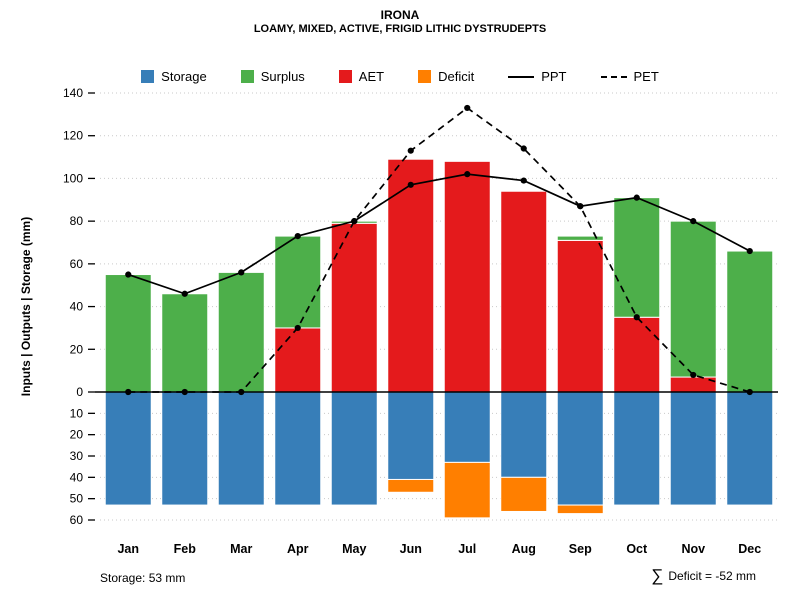 The width and height of the screenshot is (800, 600). I want to click on legend-item-deficit: Deficit, so click(446, 76).